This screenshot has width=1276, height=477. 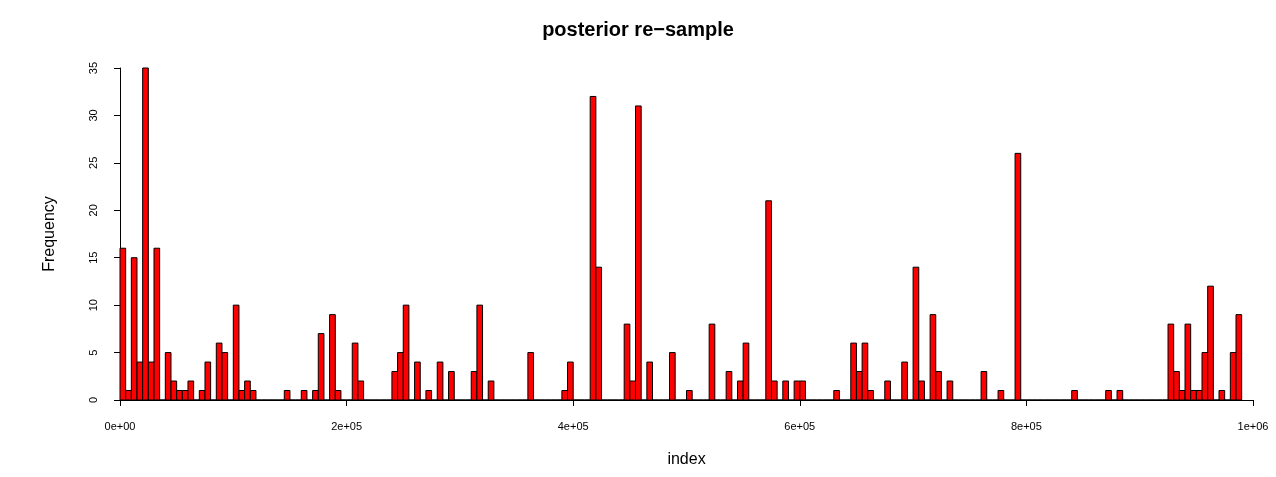 What do you see at coordinates (48, 234) in the screenshot?
I see `y-axis-title: Frequency` at bounding box center [48, 234].